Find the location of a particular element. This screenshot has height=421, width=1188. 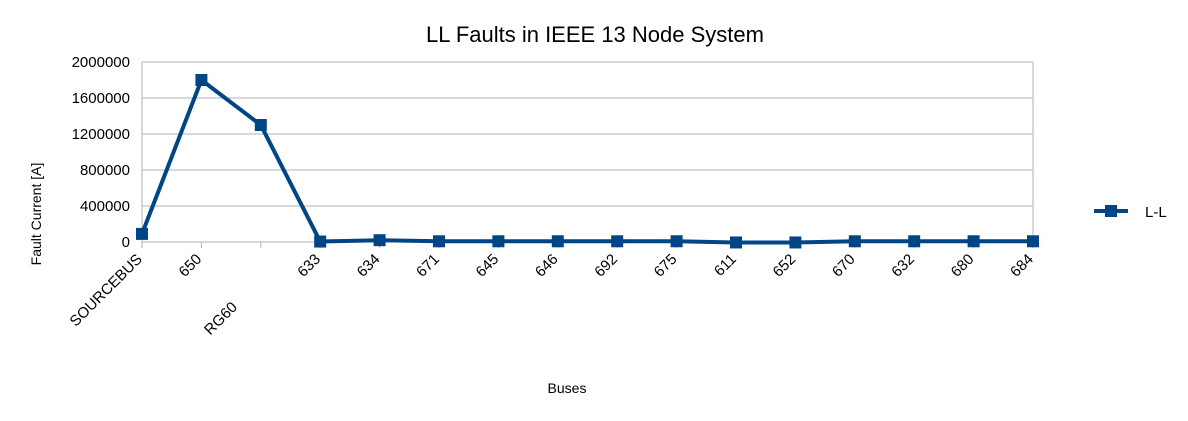

x-tick-label: 633 is located at coordinates (309, 266).